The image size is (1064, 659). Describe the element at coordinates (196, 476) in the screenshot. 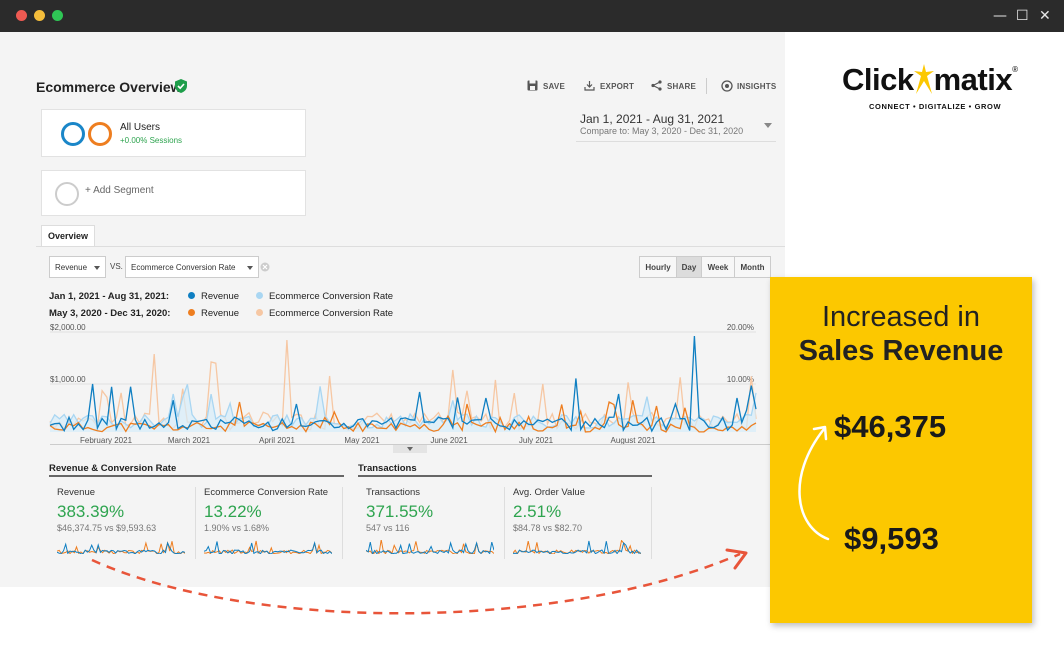

I see `section-rule` at that location.